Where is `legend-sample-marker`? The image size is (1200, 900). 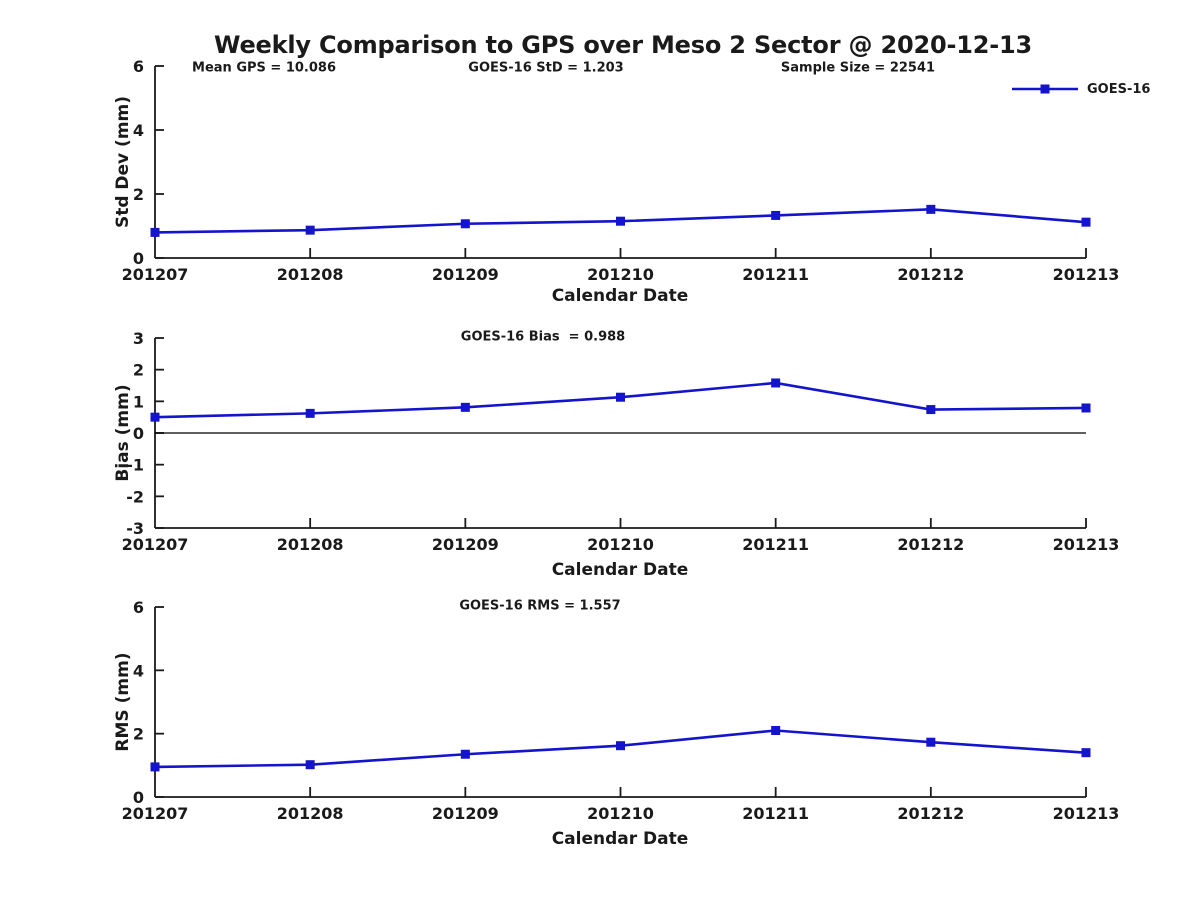
legend-sample-marker is located at coordinates (1045, 89).